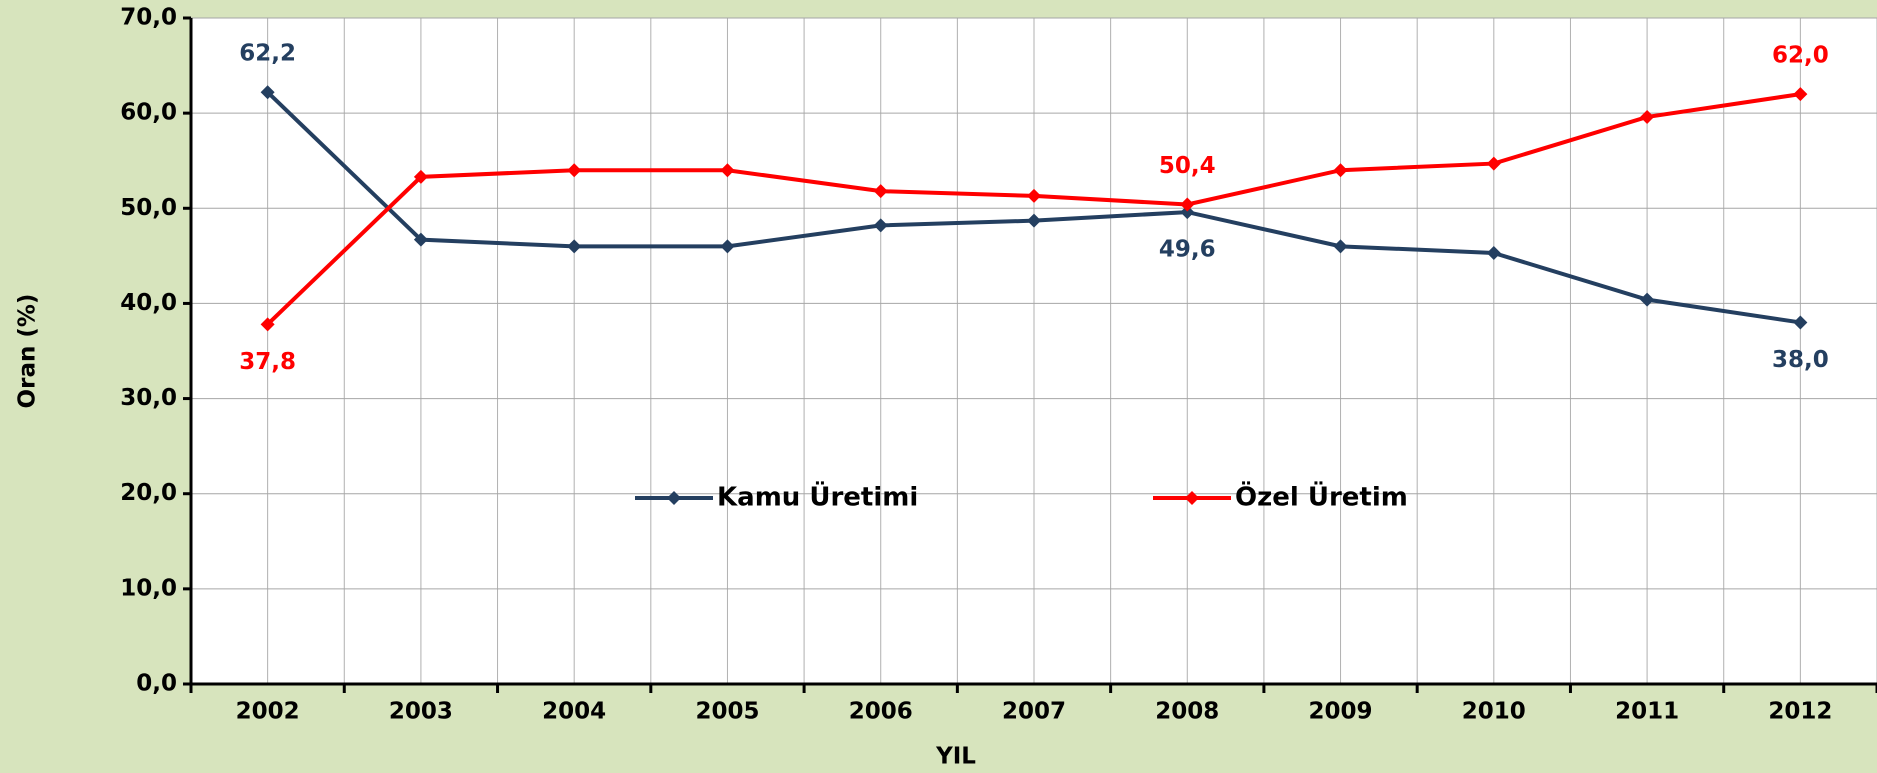  I want to click on y-tick-label: 0,0, so click(156, 684).